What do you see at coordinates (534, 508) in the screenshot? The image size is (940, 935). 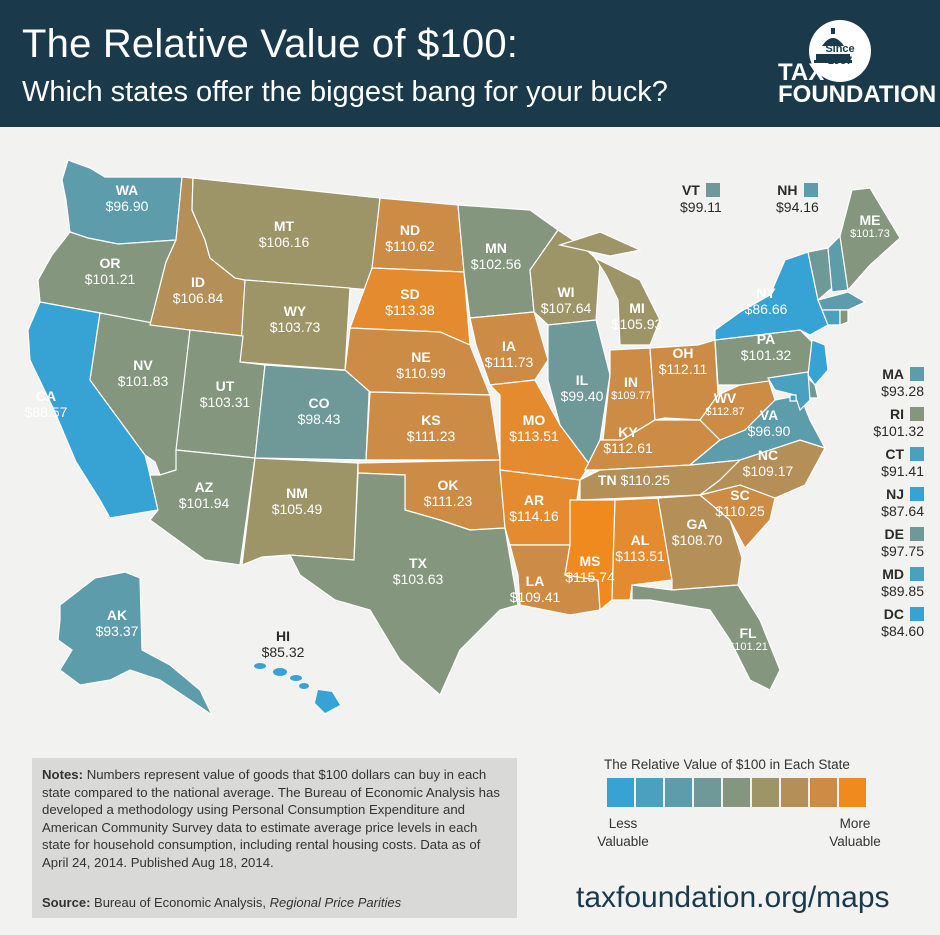 I see `label-AR: AR $114.16` at bounding box center [534, 508].